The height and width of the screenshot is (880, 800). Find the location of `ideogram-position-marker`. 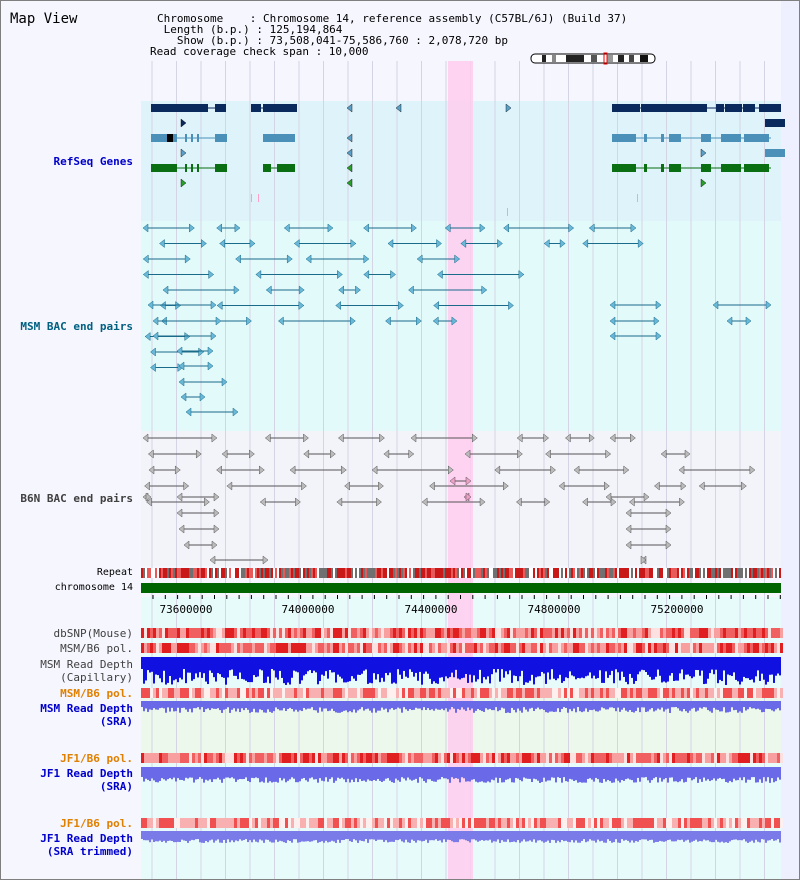

ideogram-position-marker is located at coordinates (605, 58).